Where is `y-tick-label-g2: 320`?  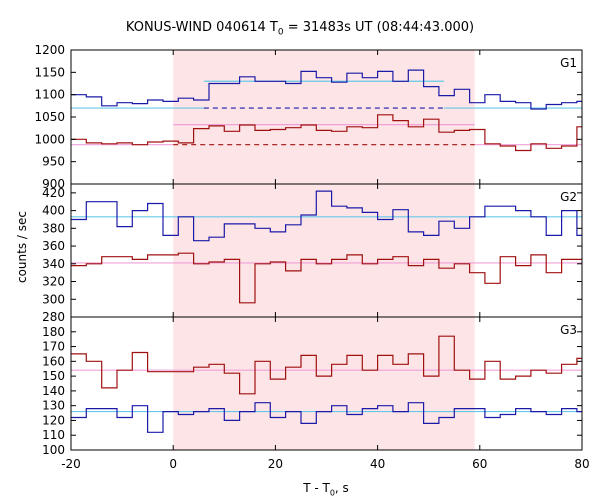 y-tick-label-g2: 320 is located at coordinates (53, 282).